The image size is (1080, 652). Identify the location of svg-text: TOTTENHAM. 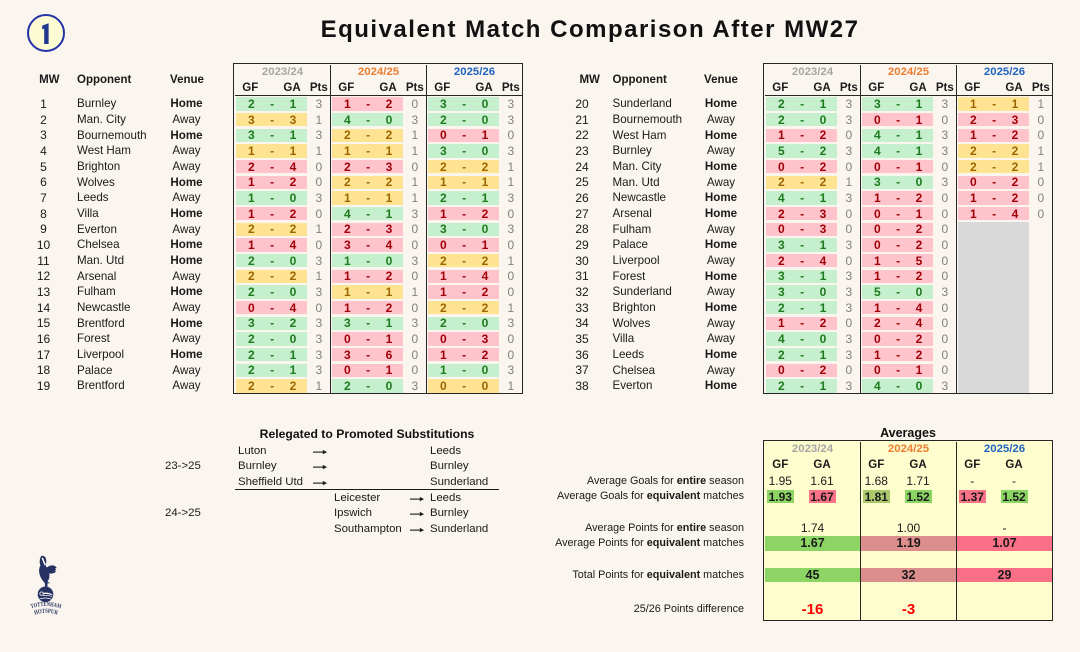
(46, 605).